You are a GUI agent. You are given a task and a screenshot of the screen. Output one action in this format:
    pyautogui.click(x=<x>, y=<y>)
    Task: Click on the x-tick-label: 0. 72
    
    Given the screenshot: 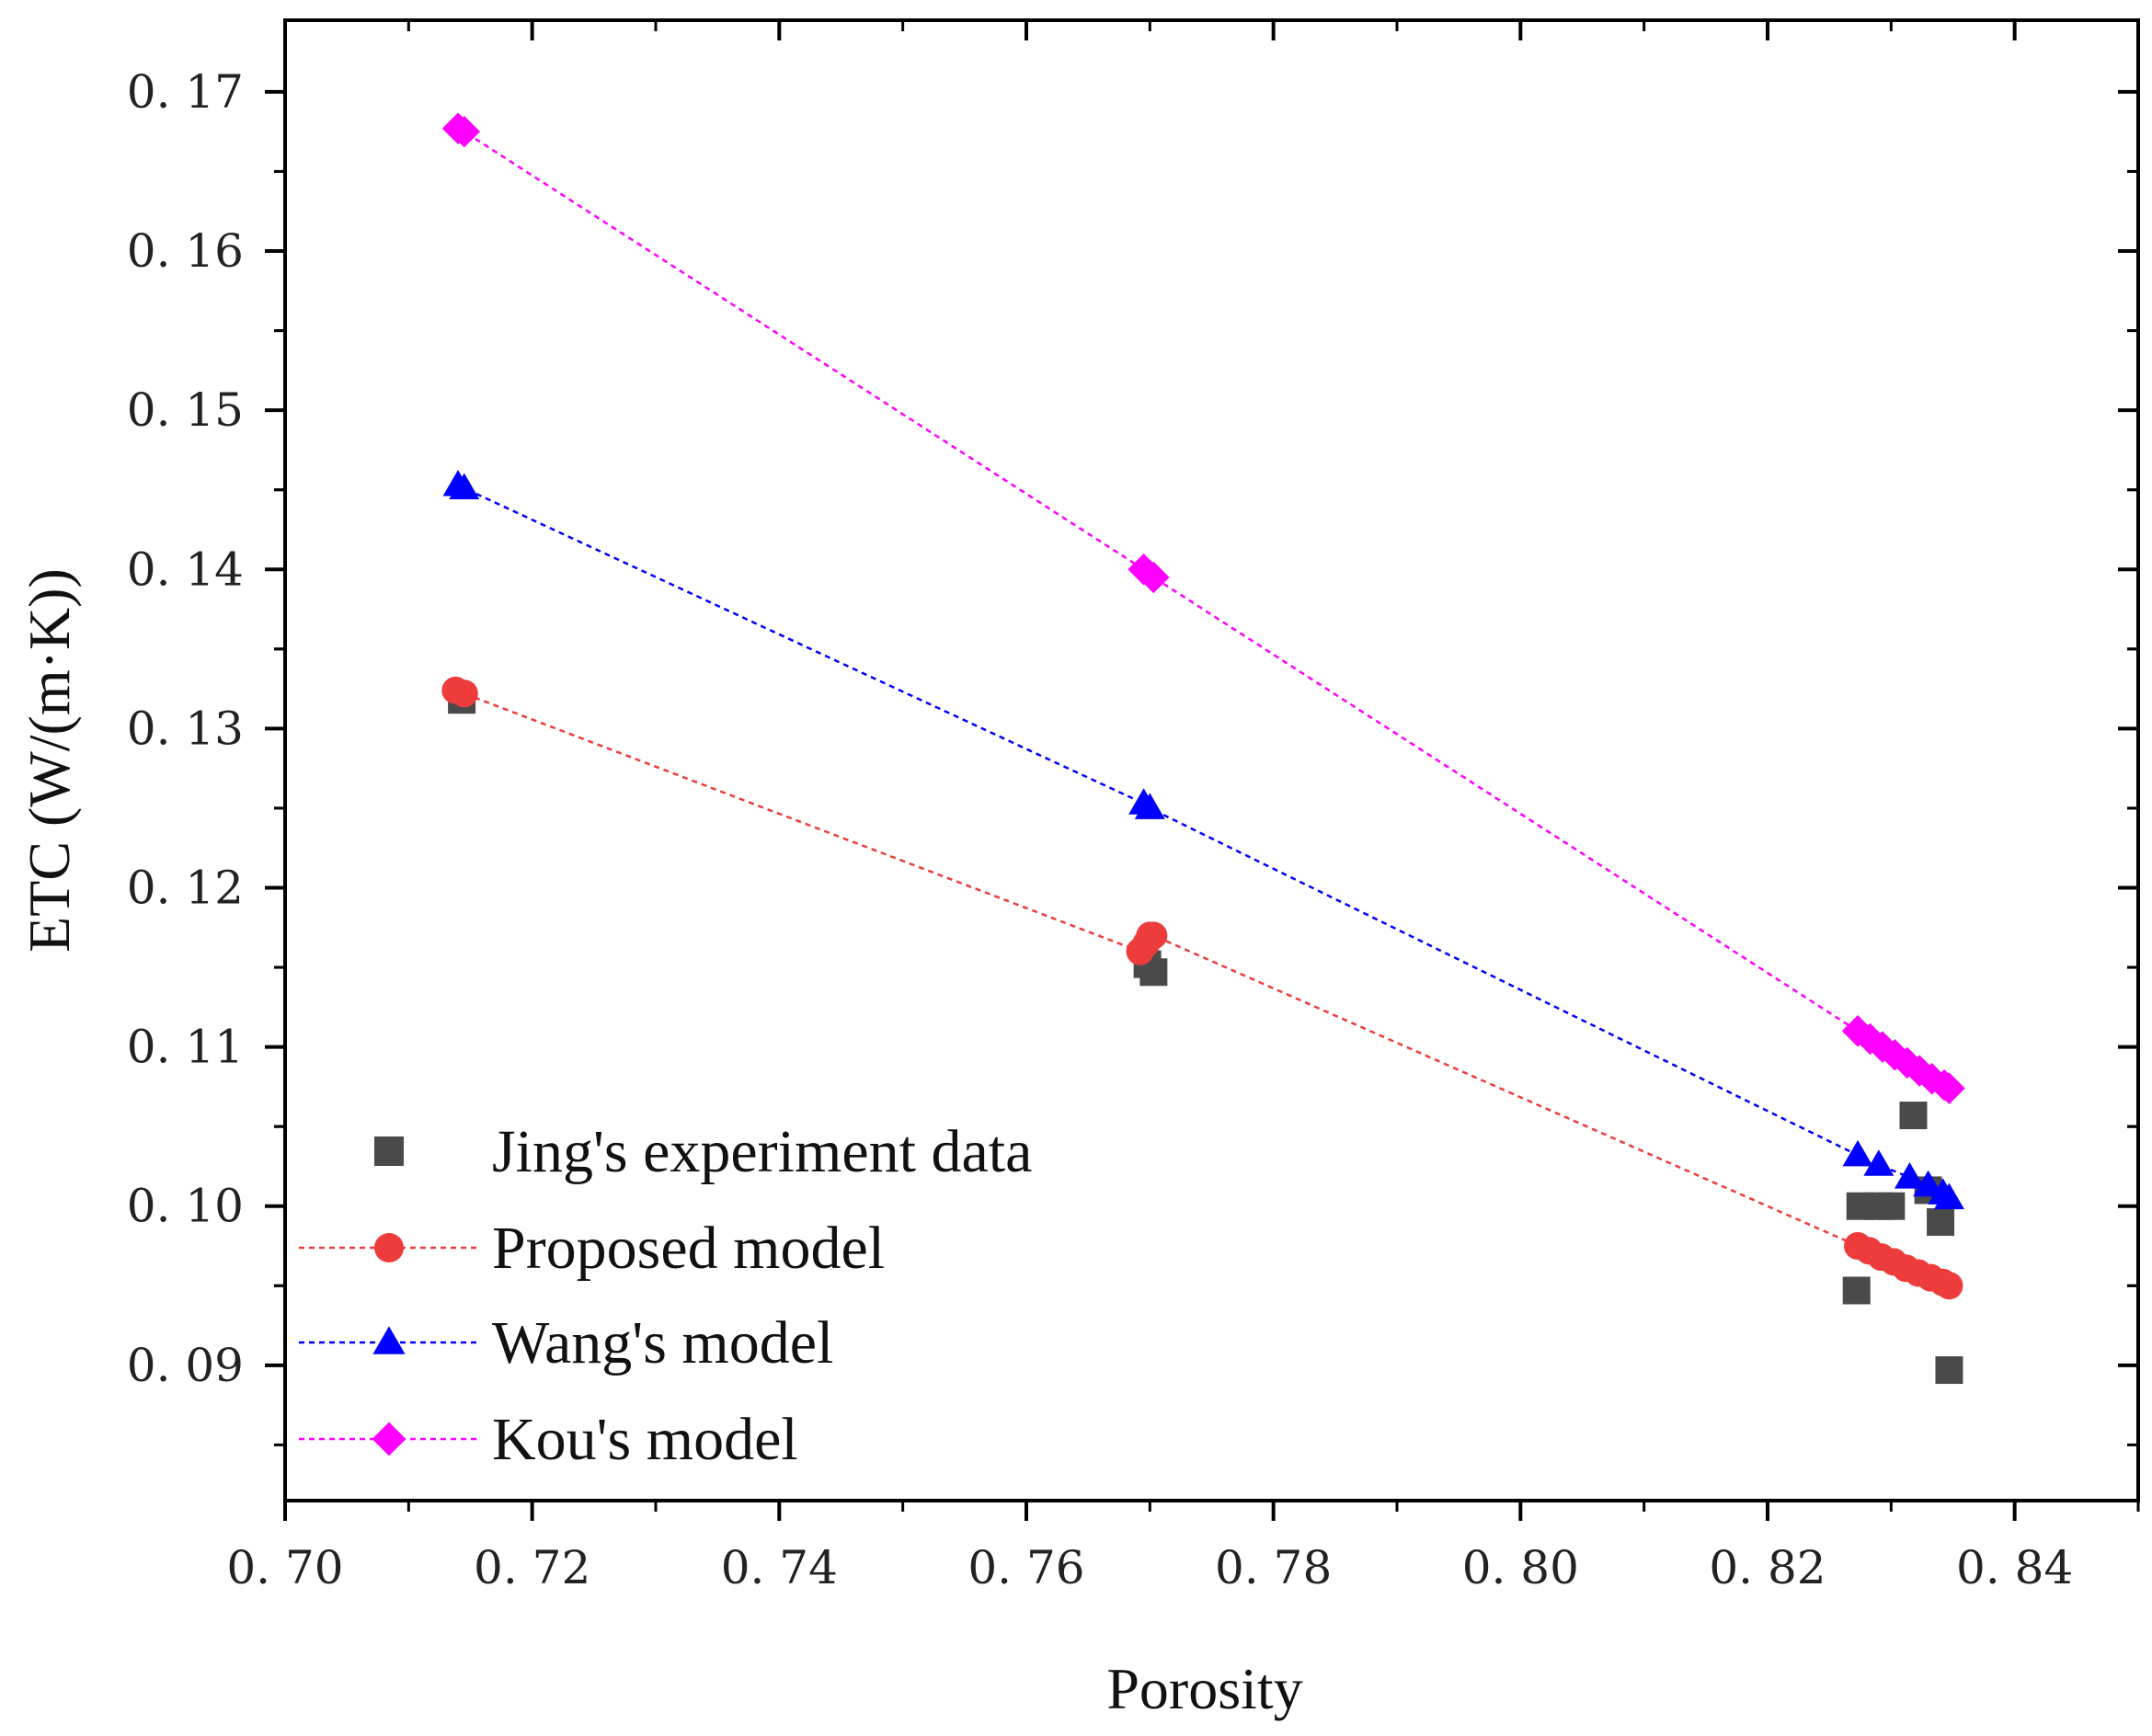 What is the action you would take?
    pyautogui.click(x=532, y=1567)
    